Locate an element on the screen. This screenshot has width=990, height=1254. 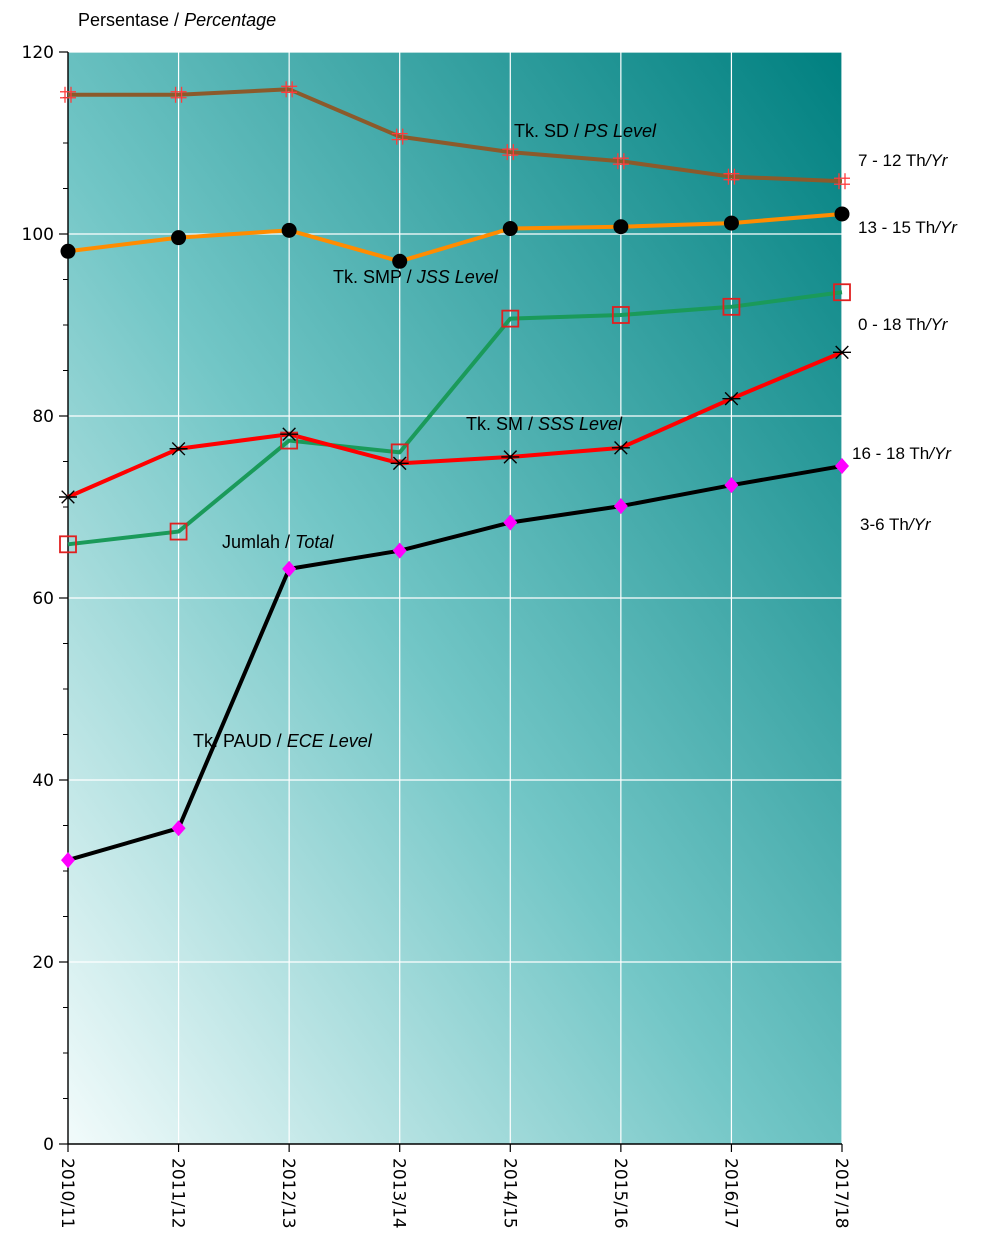
x-tick-label: 2011/12 is located at coordinates (178, 1193).